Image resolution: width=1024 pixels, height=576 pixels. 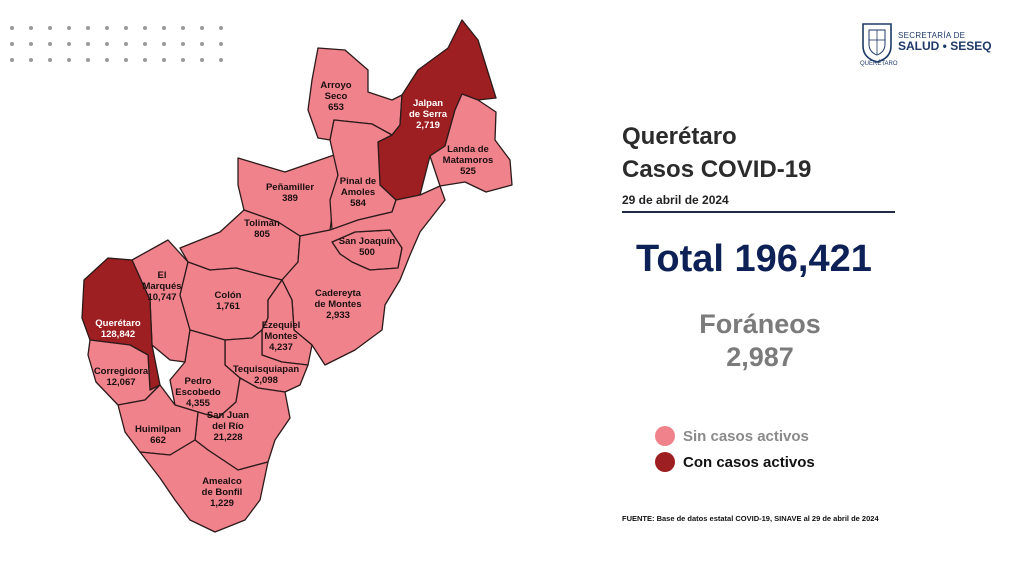 I want to click on case-count: 4,237, so click(x=281, y=347).